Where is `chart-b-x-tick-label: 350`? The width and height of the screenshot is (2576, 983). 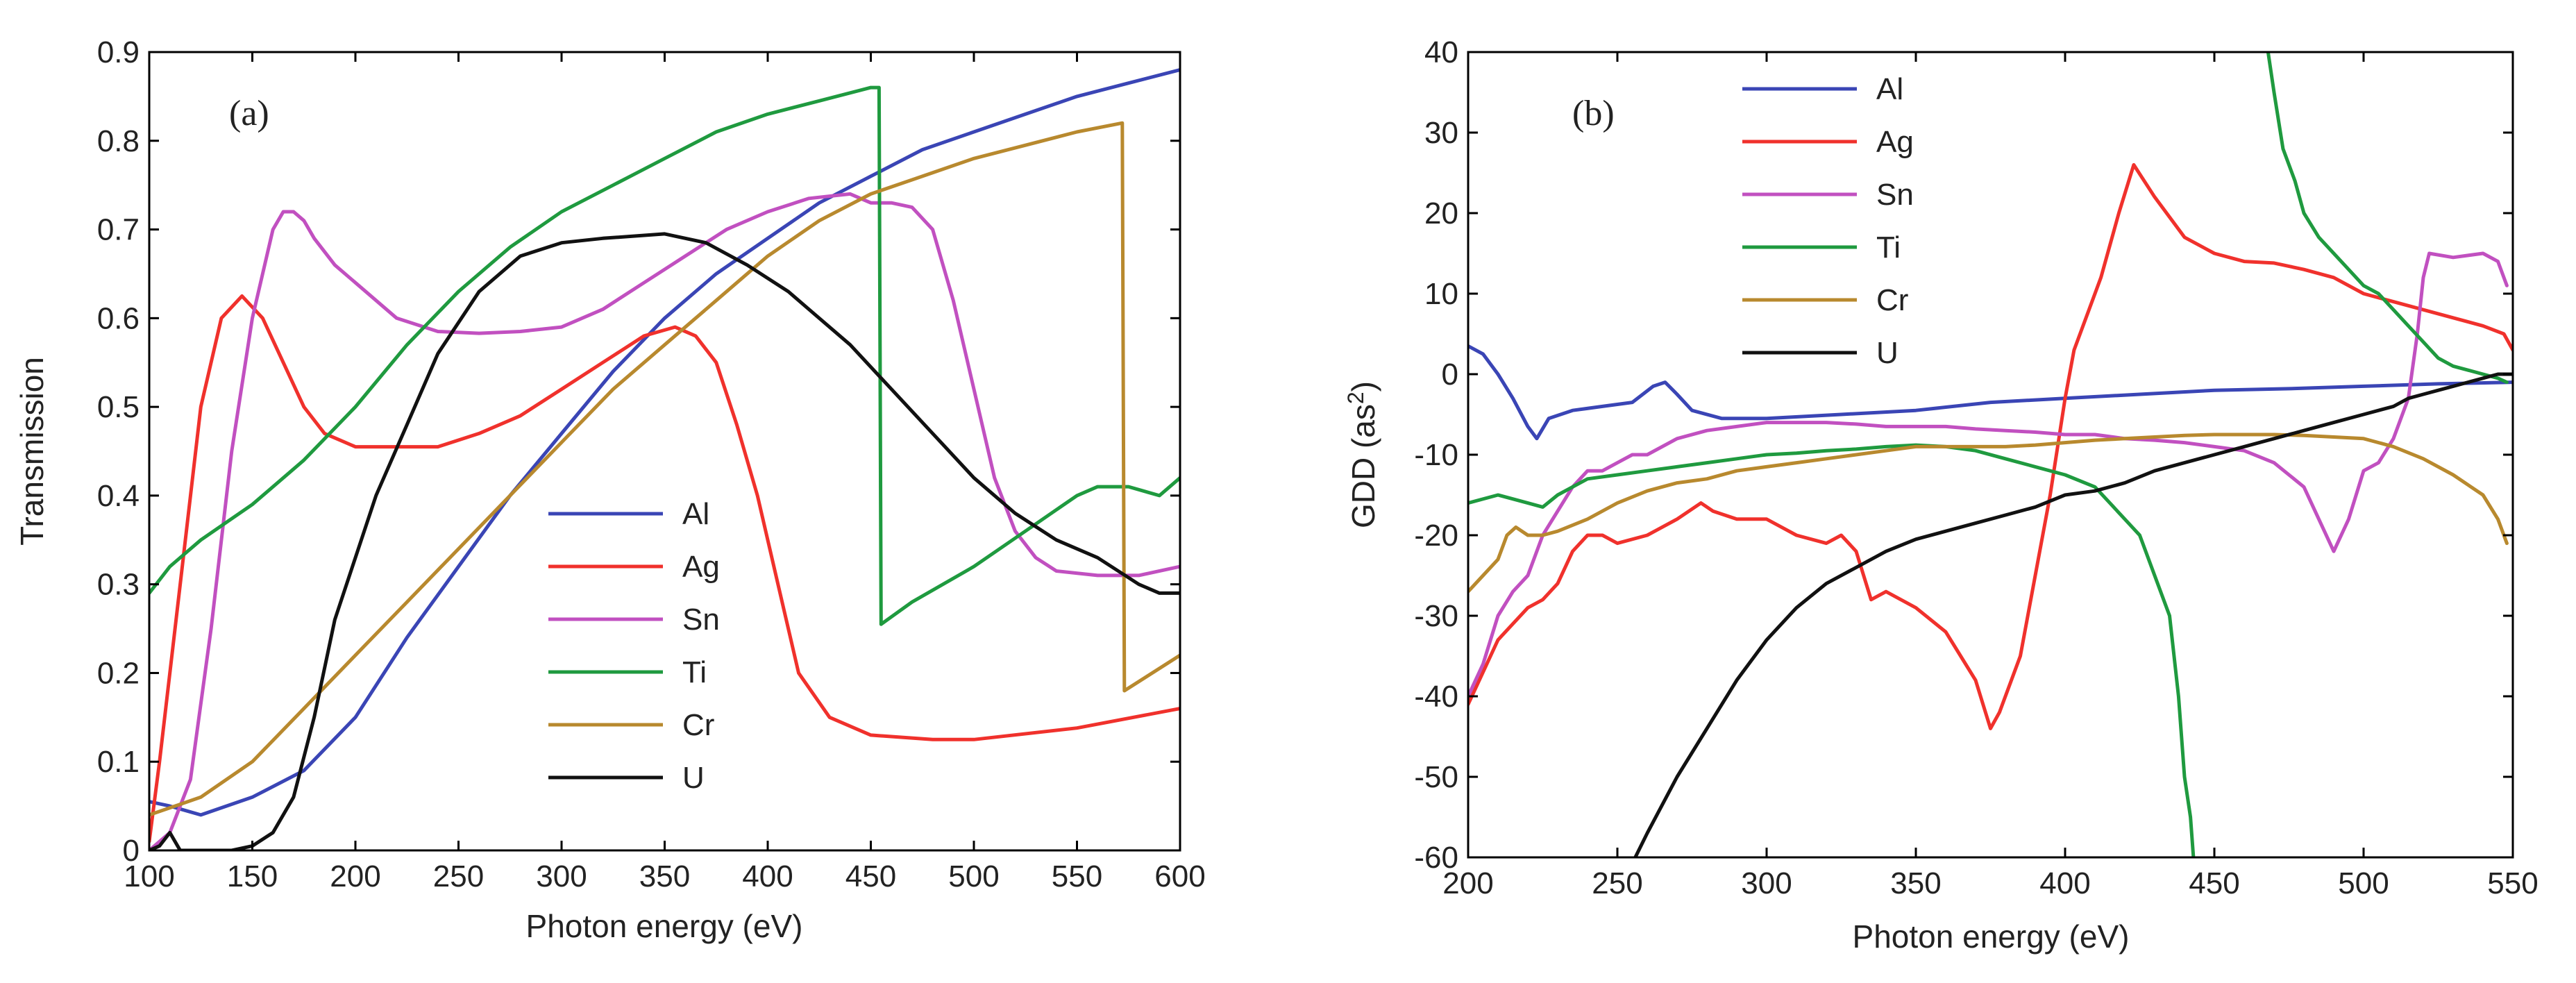
chart-b-x-tick-label: 350 is located at coordinates (1915, 883).